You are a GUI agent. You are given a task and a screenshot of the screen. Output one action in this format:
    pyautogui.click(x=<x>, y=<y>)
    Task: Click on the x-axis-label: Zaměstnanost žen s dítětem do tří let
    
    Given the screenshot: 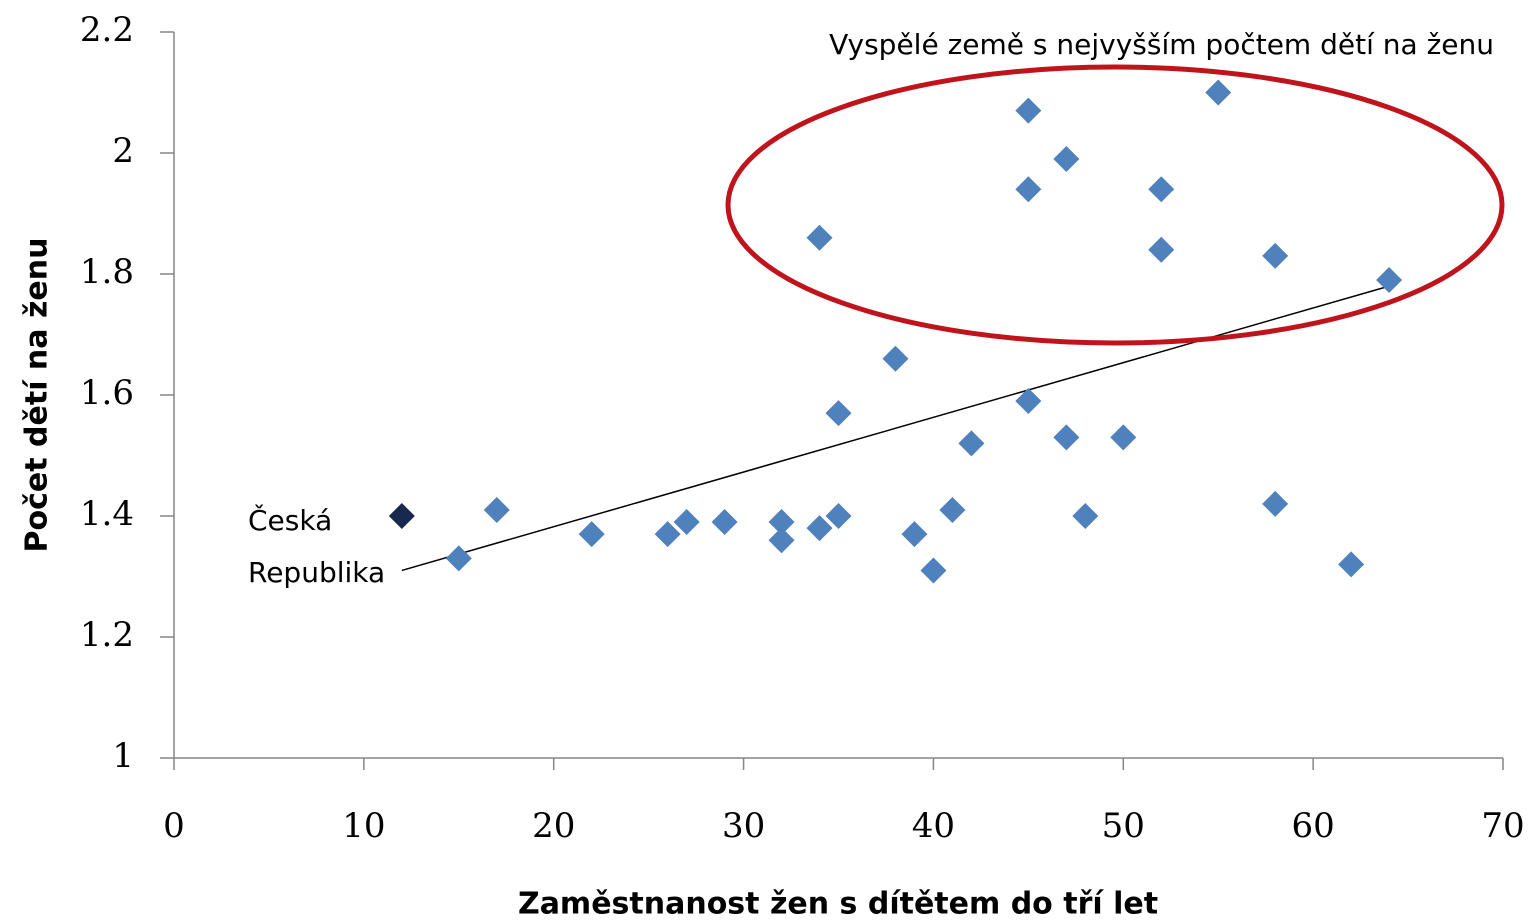 What is the action you would take?
    pyautogui.click(x=838, y=904)
    